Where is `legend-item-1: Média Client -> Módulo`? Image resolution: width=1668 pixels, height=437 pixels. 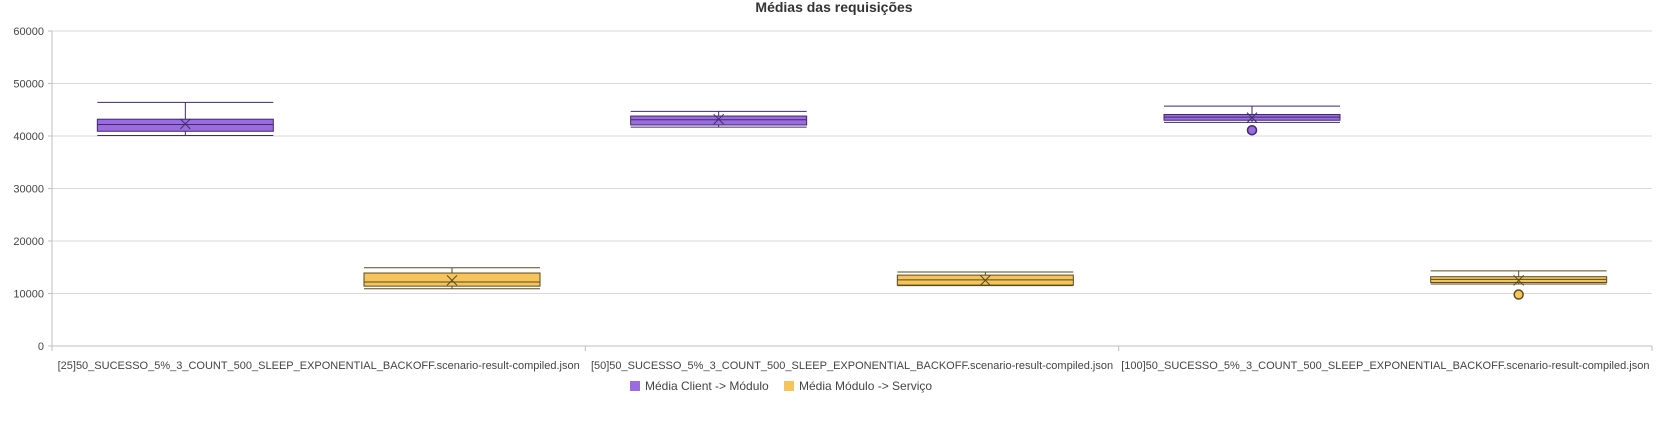 legend-item-1: Média Client -> Módulo is located at coordinates (699, 386).